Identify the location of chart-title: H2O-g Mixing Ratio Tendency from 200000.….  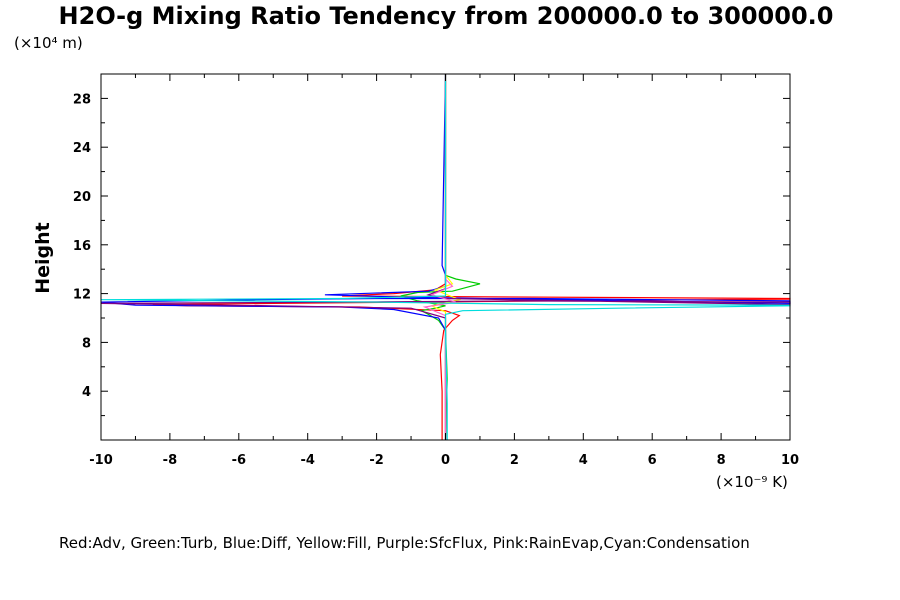
(446, 16).